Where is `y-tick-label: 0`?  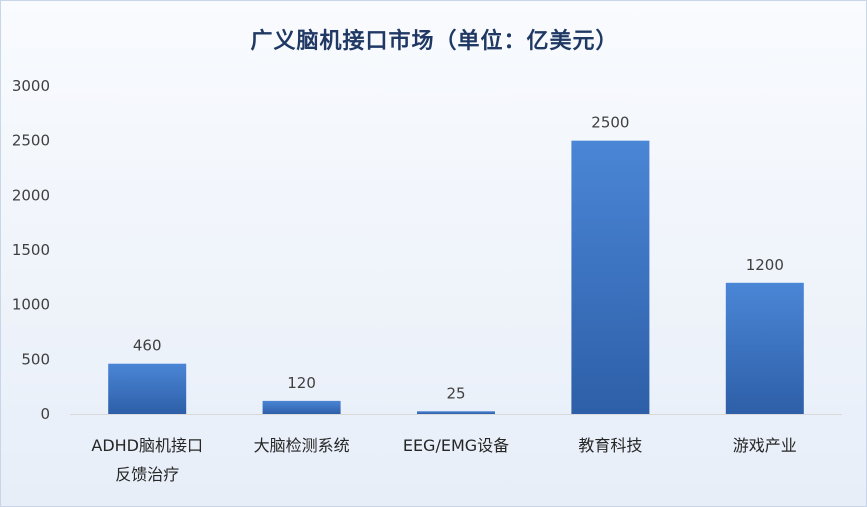
y-tick-label: 0 is located at coordinates (45, 414).